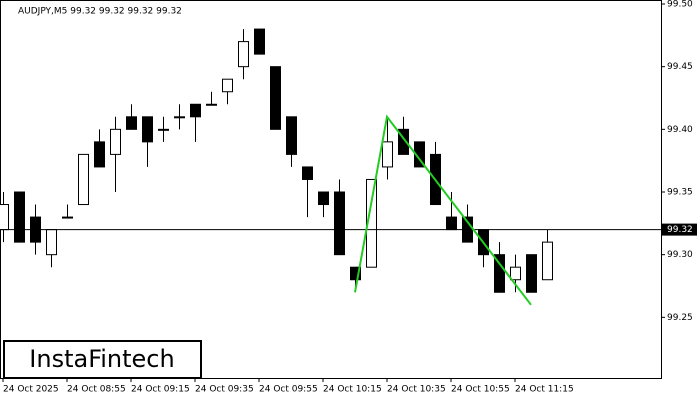 This screenshot has height=400, width=700. I want to click on x-tick-label: 24 Oct 08:55, so click(96, 390).